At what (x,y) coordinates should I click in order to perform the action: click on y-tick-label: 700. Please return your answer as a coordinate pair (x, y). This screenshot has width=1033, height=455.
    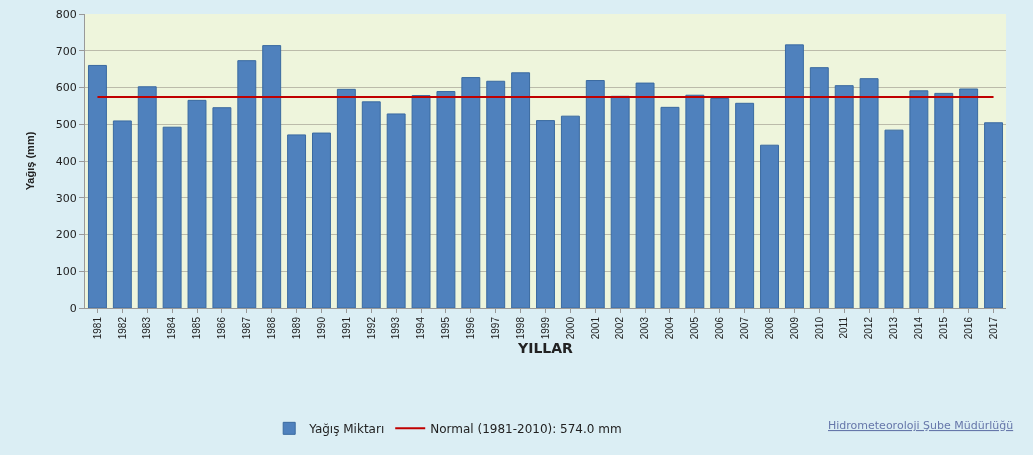
    Looking at the image, I should click on (66, 51).